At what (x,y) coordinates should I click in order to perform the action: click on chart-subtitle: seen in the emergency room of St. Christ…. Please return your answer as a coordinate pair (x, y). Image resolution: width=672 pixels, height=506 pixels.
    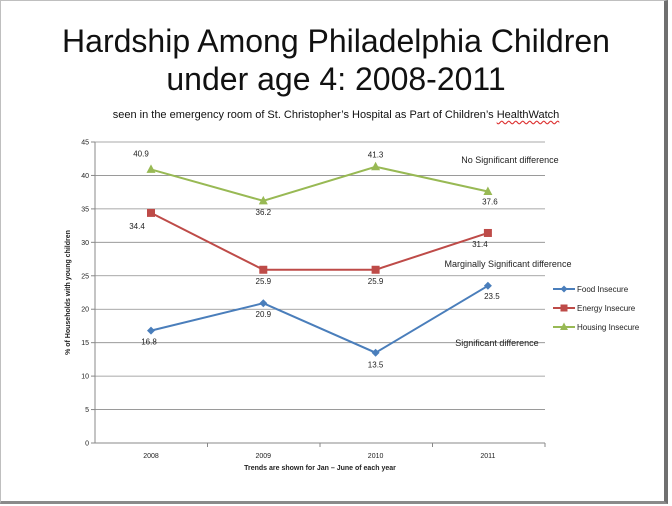
    Looking at the image, I should click on (336, 115).